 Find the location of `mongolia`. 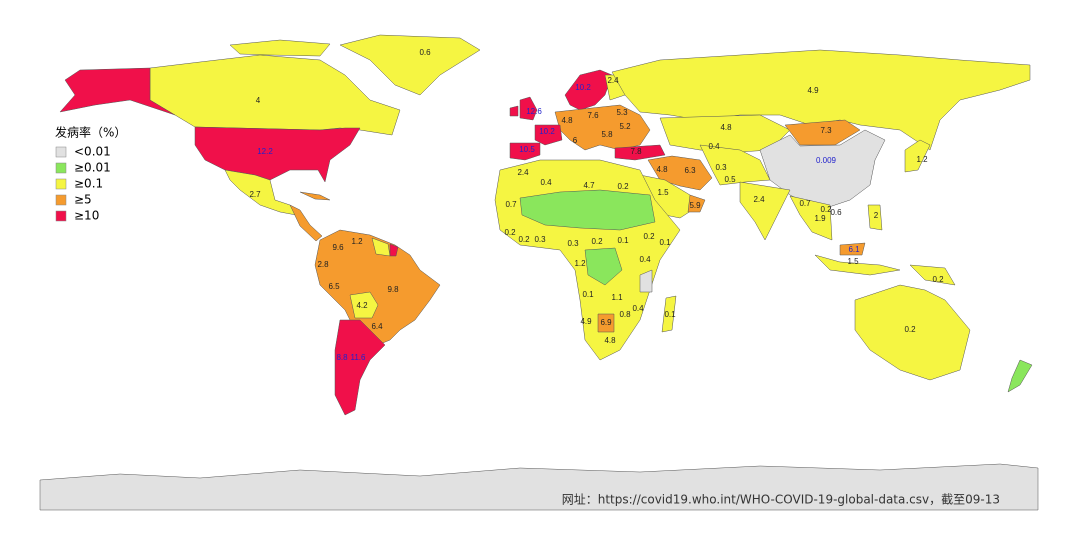

mongolia is located at coordinates (822, 132).